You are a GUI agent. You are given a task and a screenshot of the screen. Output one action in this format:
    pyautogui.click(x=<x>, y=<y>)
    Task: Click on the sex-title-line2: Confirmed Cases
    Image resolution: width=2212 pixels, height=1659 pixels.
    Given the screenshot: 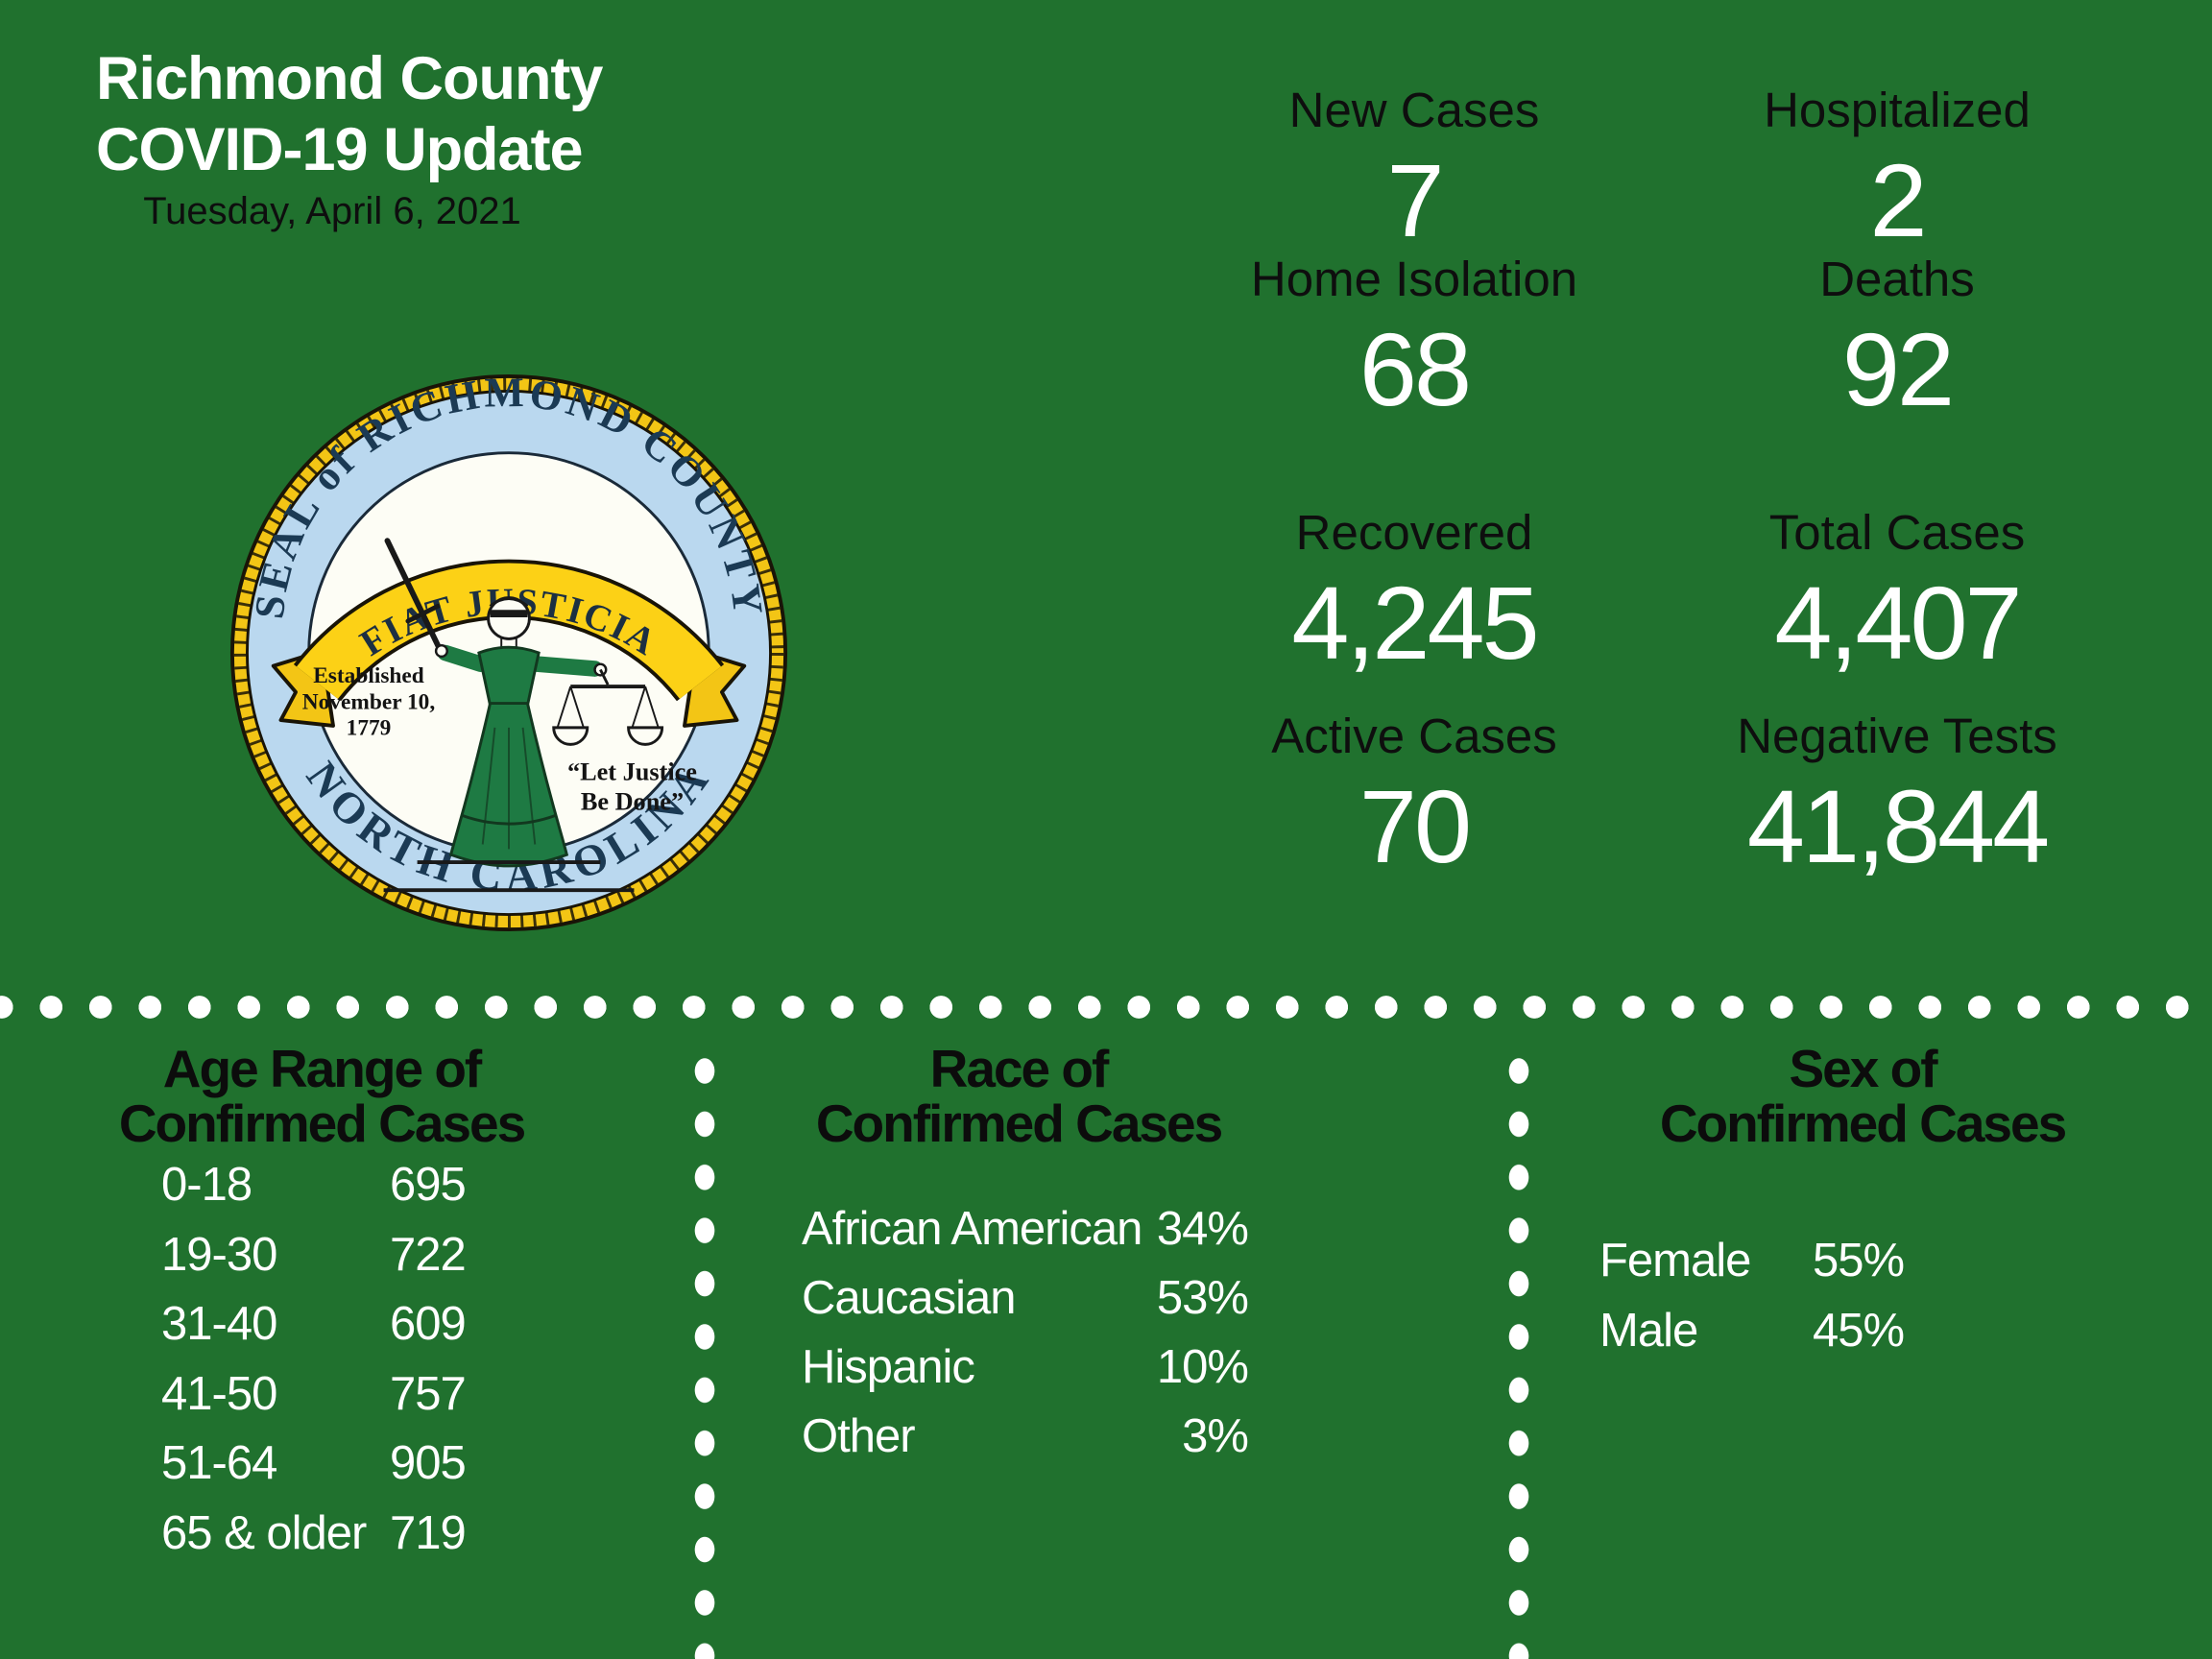 What is the action you would take?
    pyautogui.click(x=1863, y=1123)
    